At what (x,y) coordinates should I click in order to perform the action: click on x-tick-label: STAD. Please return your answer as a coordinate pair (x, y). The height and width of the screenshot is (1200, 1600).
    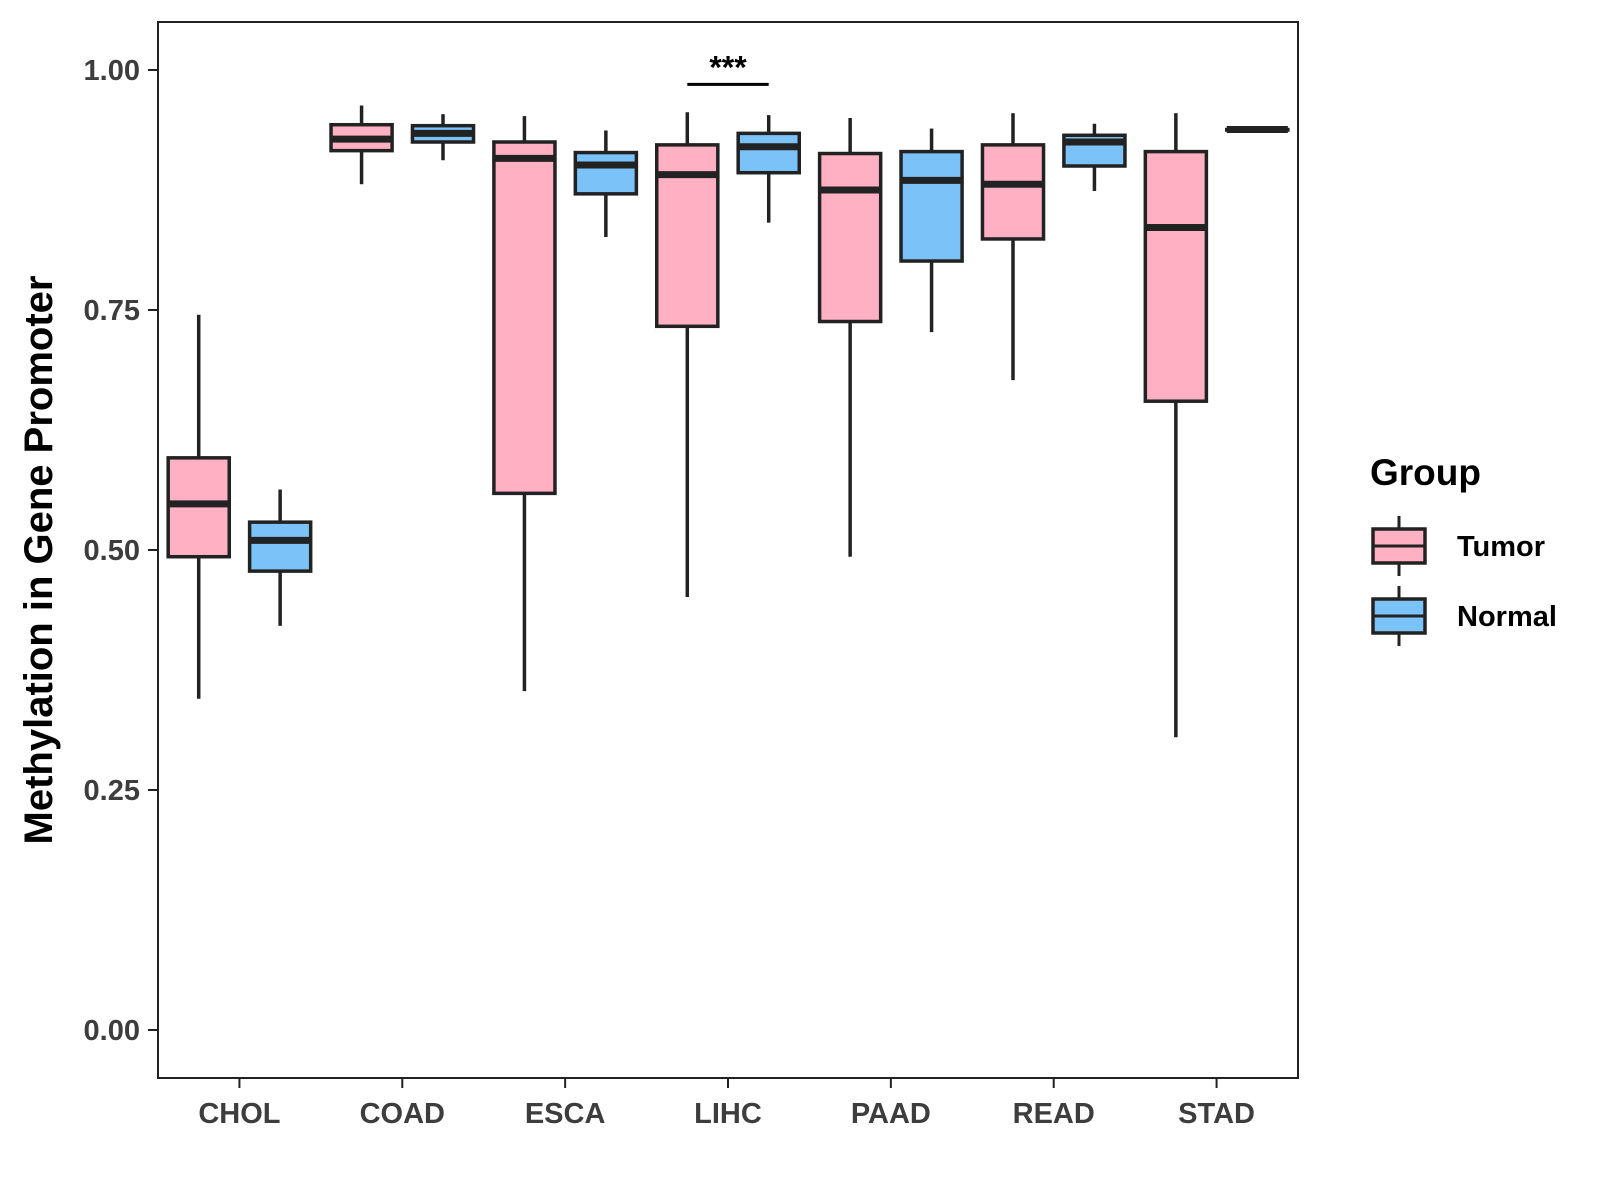
    Looking at the image, I should click on (1216, 1114).